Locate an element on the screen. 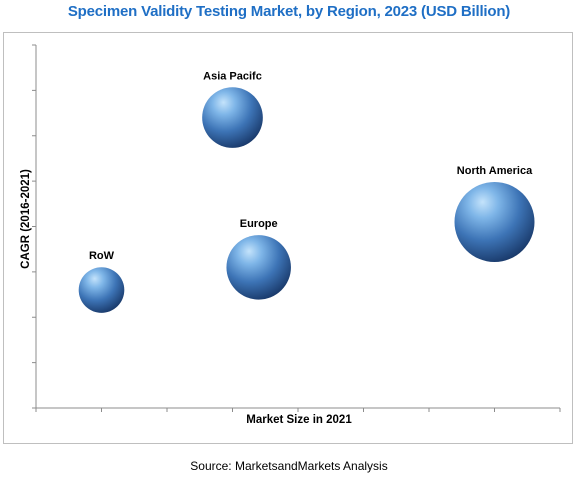  bubble-label-europe: Europe is located at coordinates (259, 224).